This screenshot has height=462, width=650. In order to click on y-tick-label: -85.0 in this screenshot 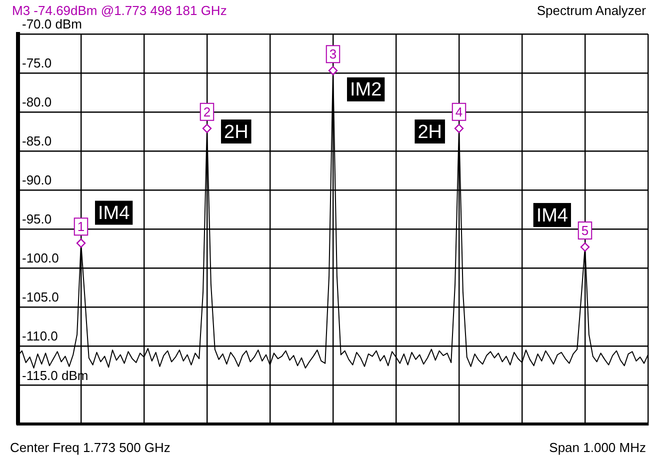, I will do `click(37, 141)`.